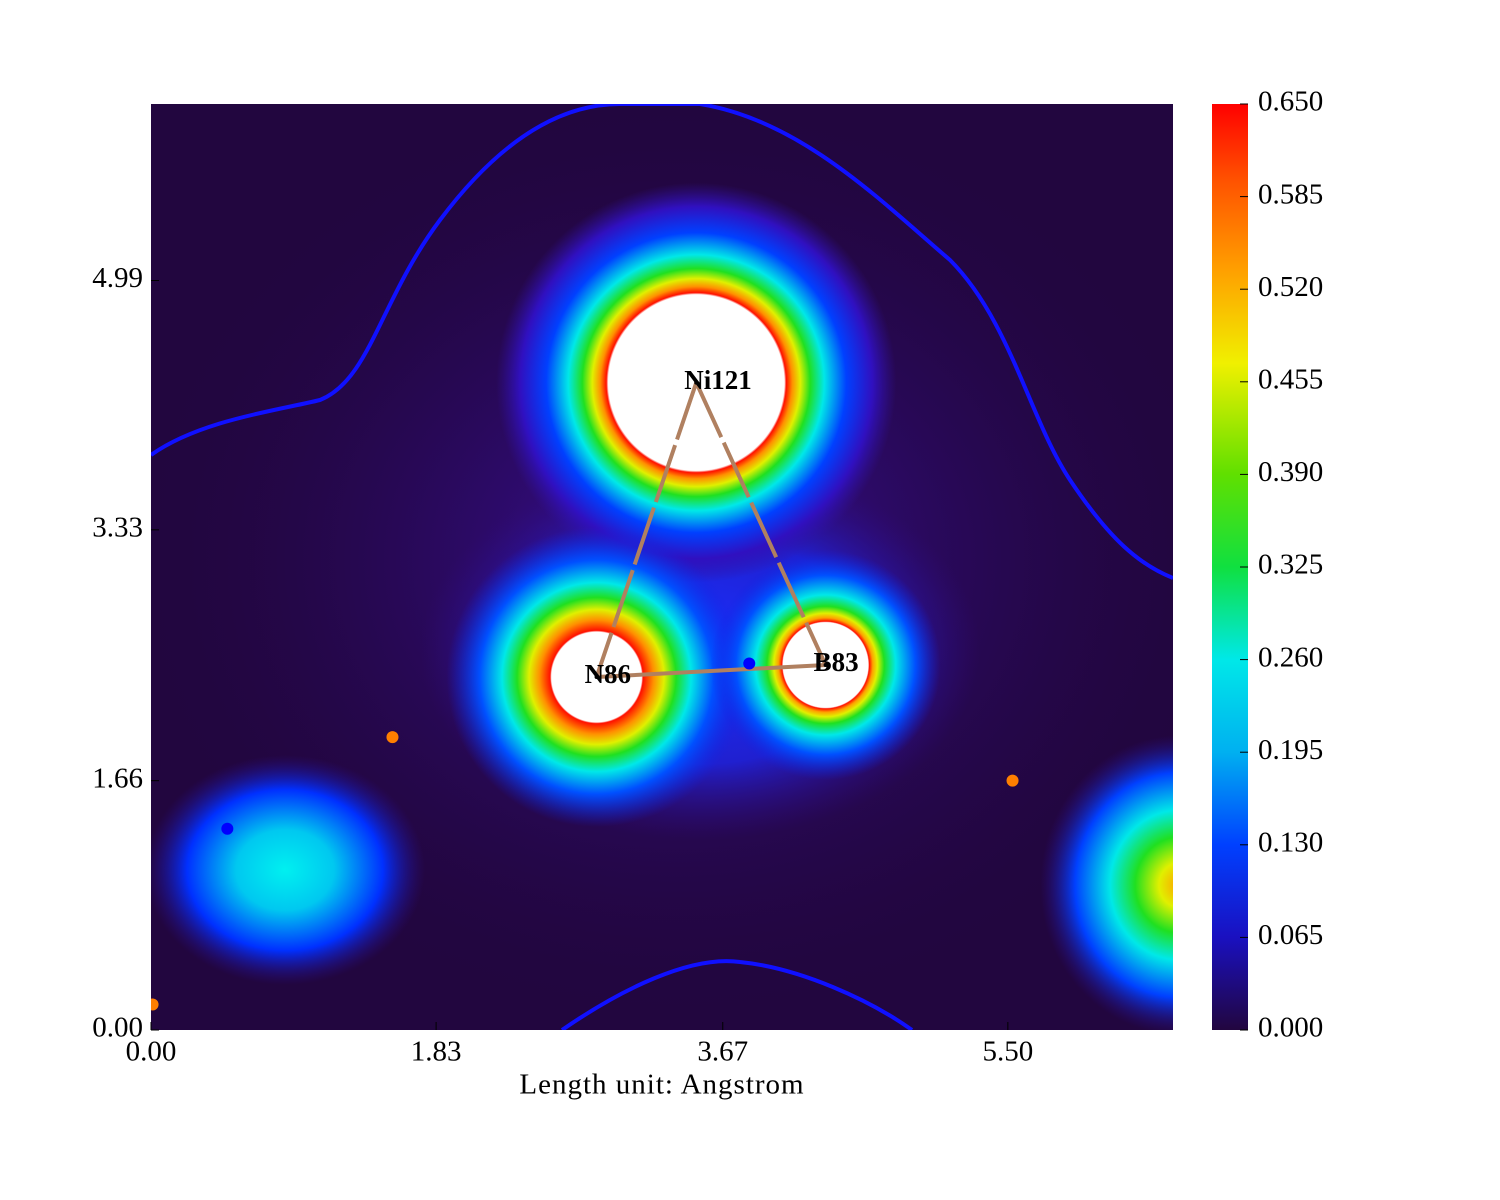 The image size is (1500, 1200). I want to click on colorbar-tick-label: 0.455, so click(1290, 379).